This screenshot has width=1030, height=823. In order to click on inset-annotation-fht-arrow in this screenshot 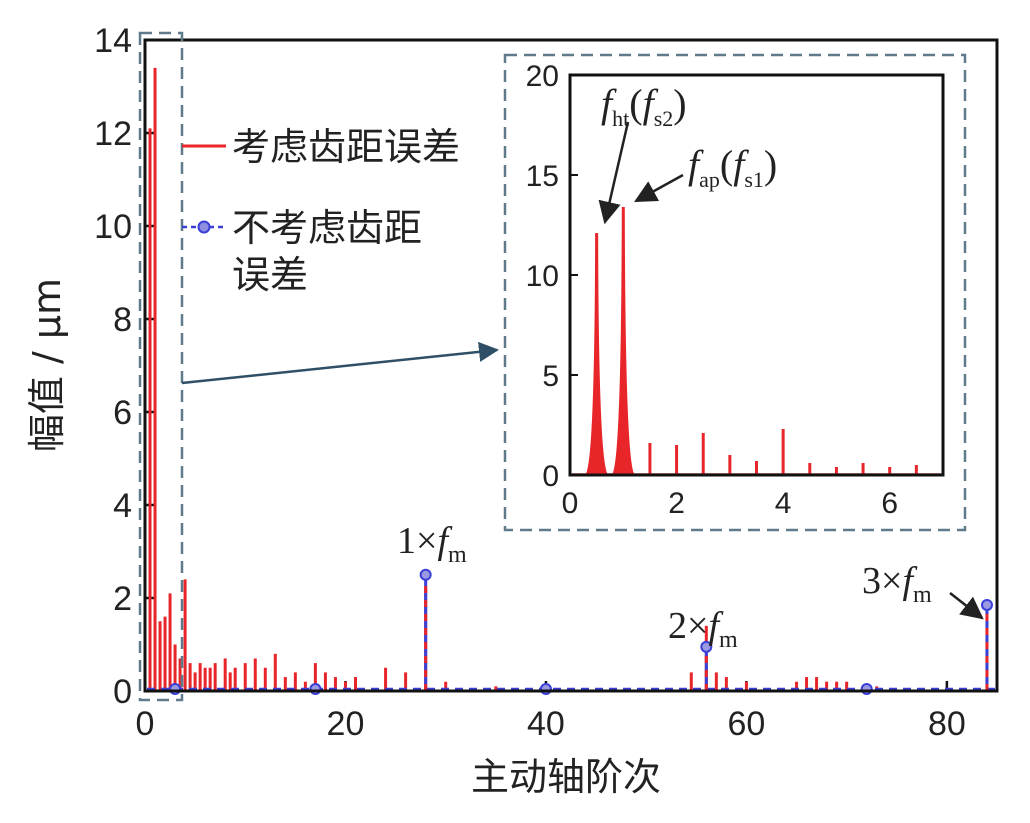, I will do `click(614, 173)`.